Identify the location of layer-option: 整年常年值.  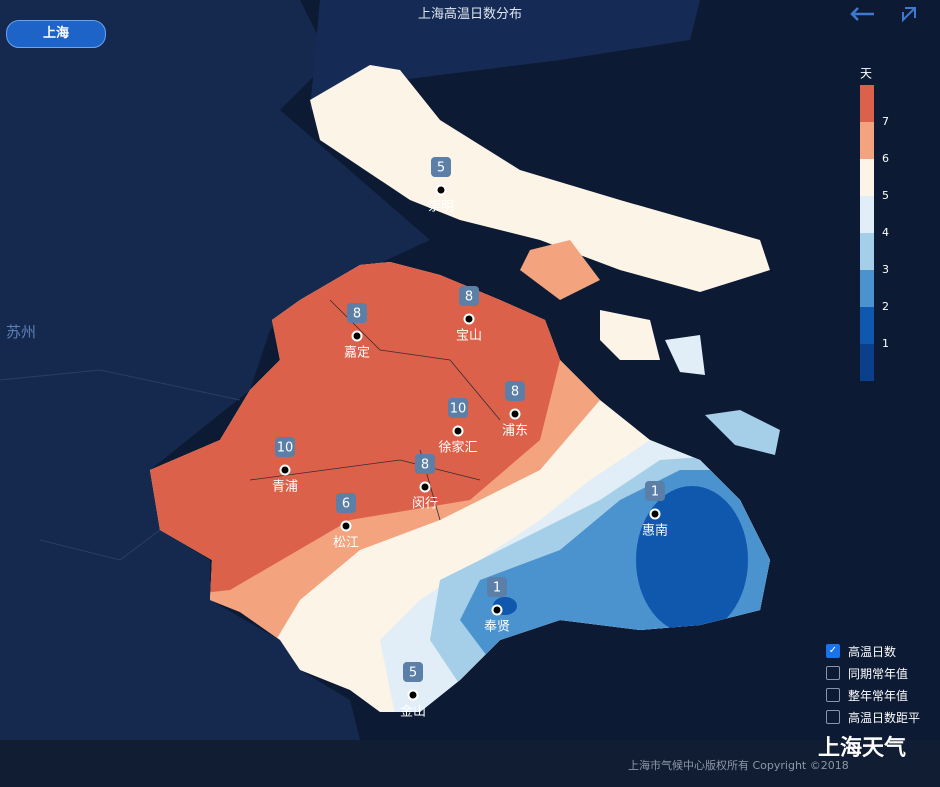
(873, 695).